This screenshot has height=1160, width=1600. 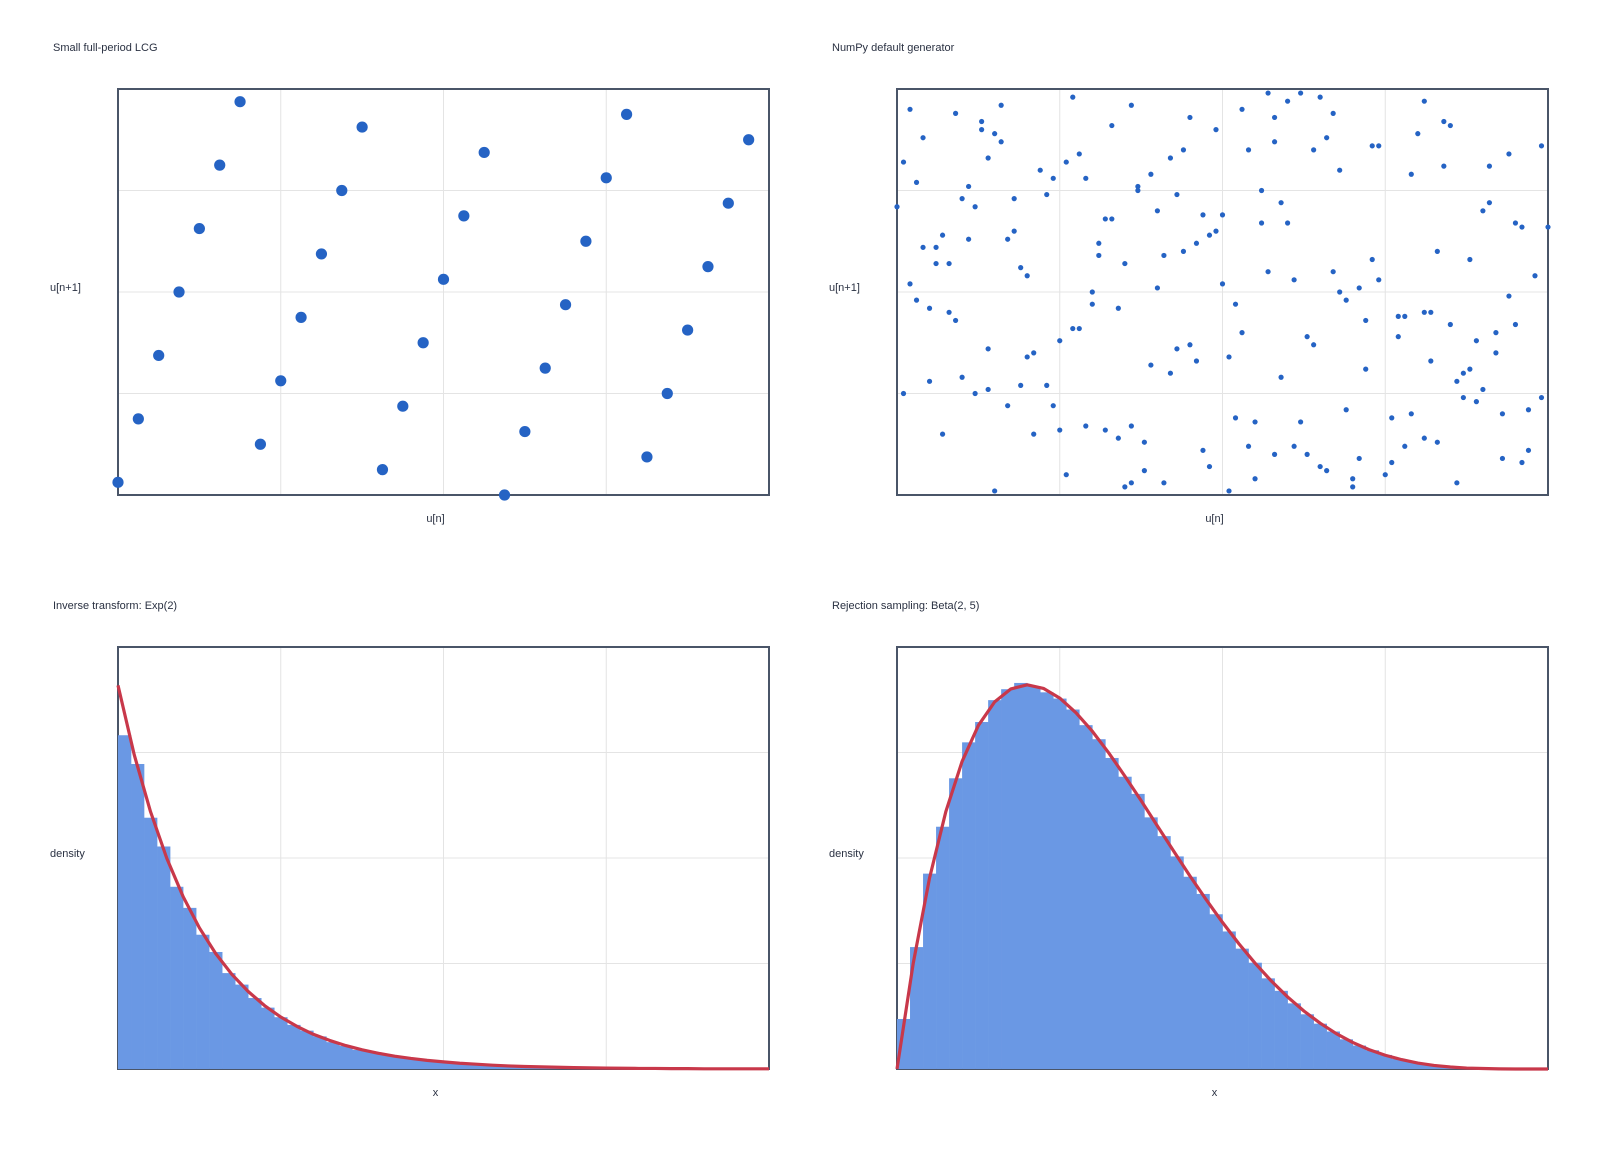 What do you see at coordinates (443, 292) in the screenshot?
I see `plot-frame` at bounding box center [443, 292].